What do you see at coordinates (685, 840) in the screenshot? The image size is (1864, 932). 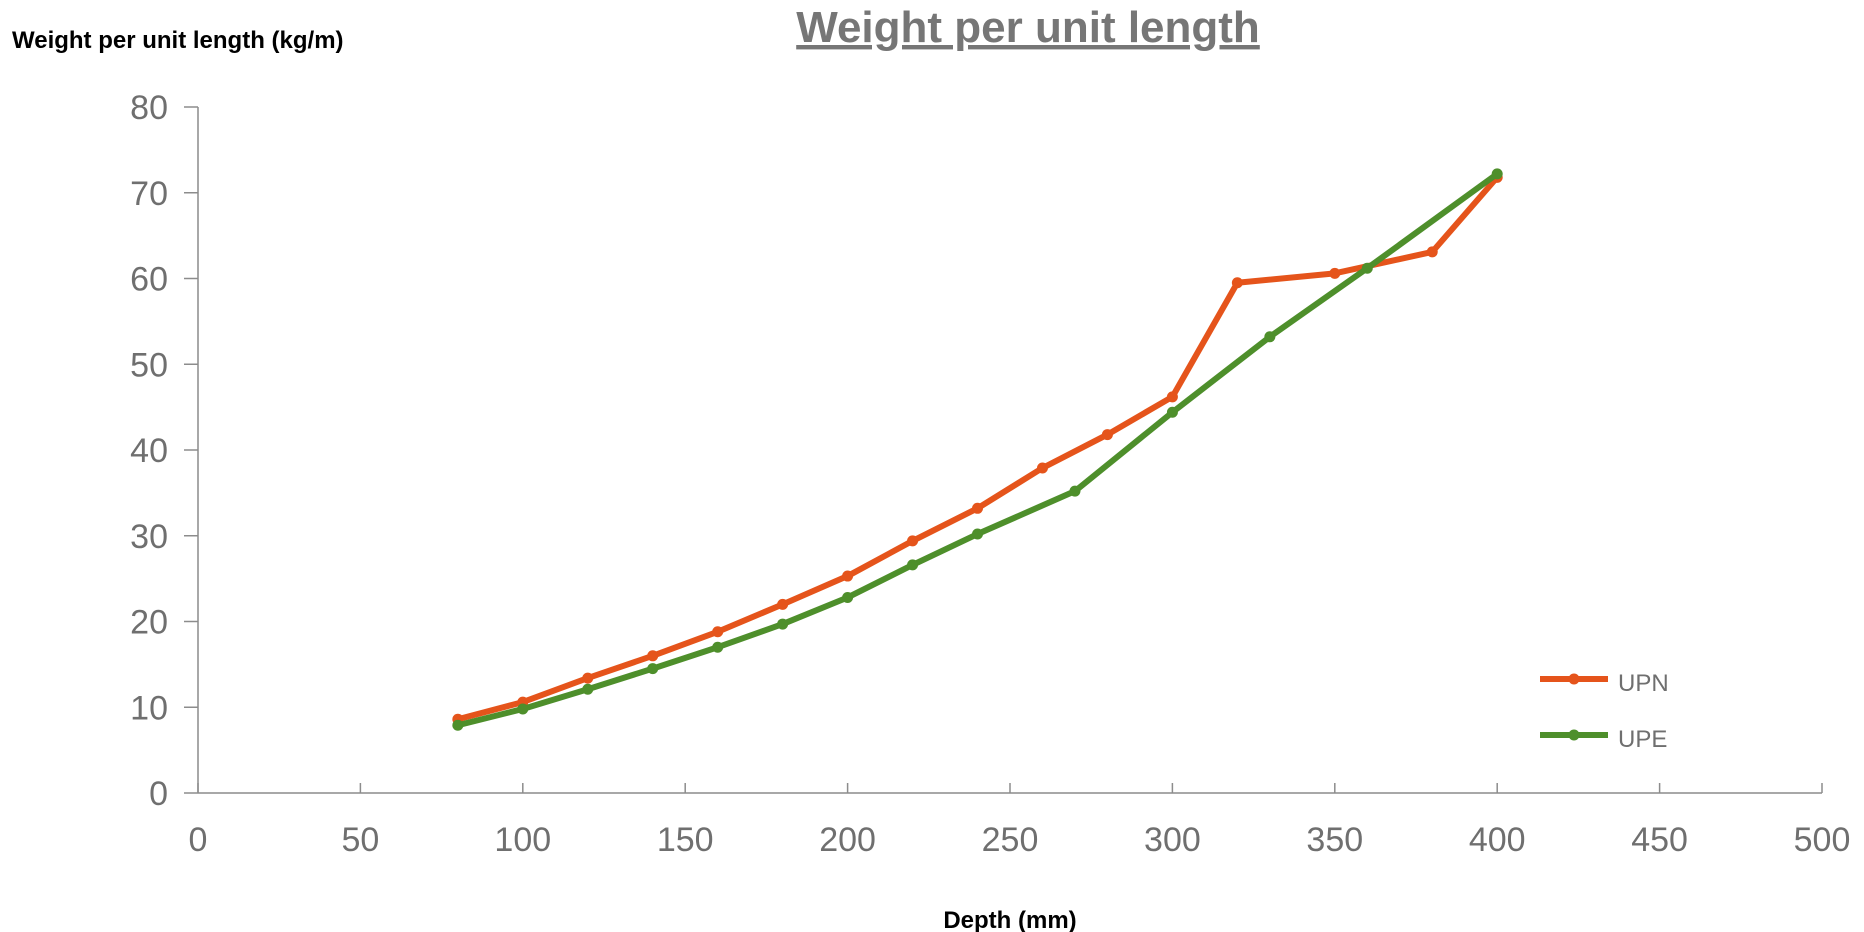 I see `x-tick-label: 150` at bounding box center [685, 840].